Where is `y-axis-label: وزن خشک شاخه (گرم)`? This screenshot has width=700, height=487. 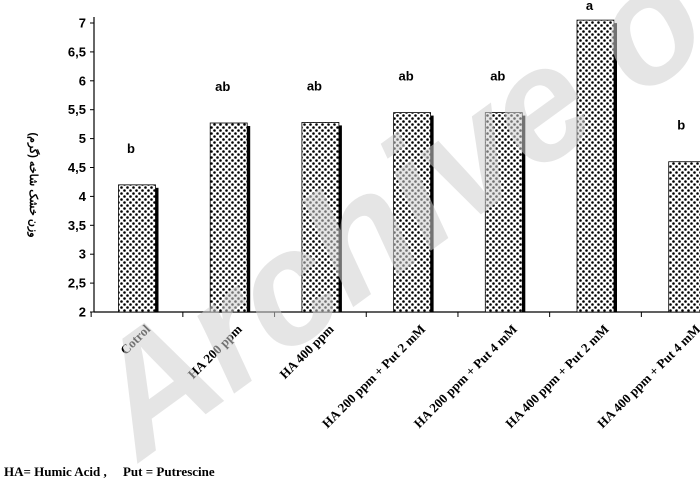
y-axis-label: وزن خشک شاخه (گرم) is located at coordinates (34, 184).